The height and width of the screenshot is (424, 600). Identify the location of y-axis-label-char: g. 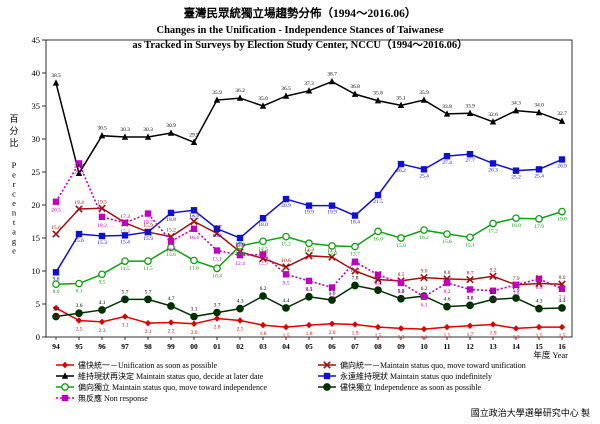
(14, 241).